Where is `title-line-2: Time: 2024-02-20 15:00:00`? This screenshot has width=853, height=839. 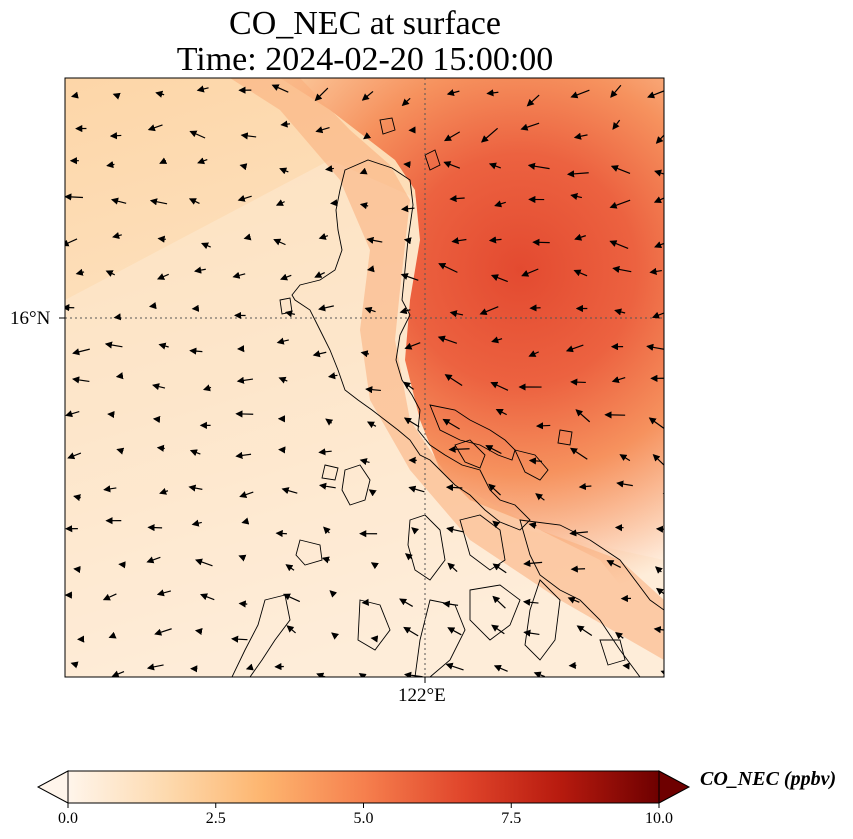
title-line-2: Time: 2024-02-20 15:00:00 is located at coordinates (365, 59).